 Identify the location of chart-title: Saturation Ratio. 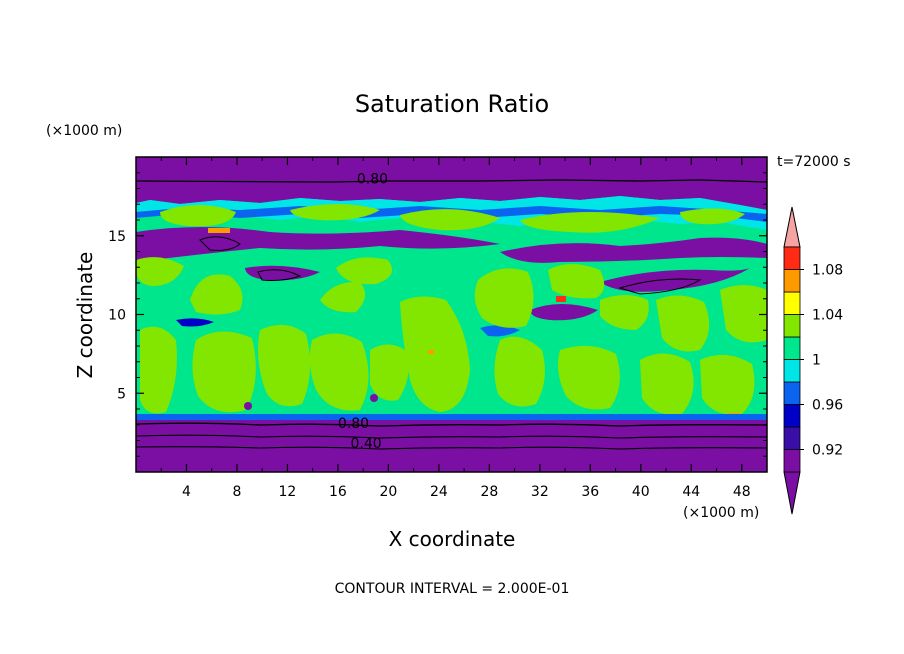
(452, 104).